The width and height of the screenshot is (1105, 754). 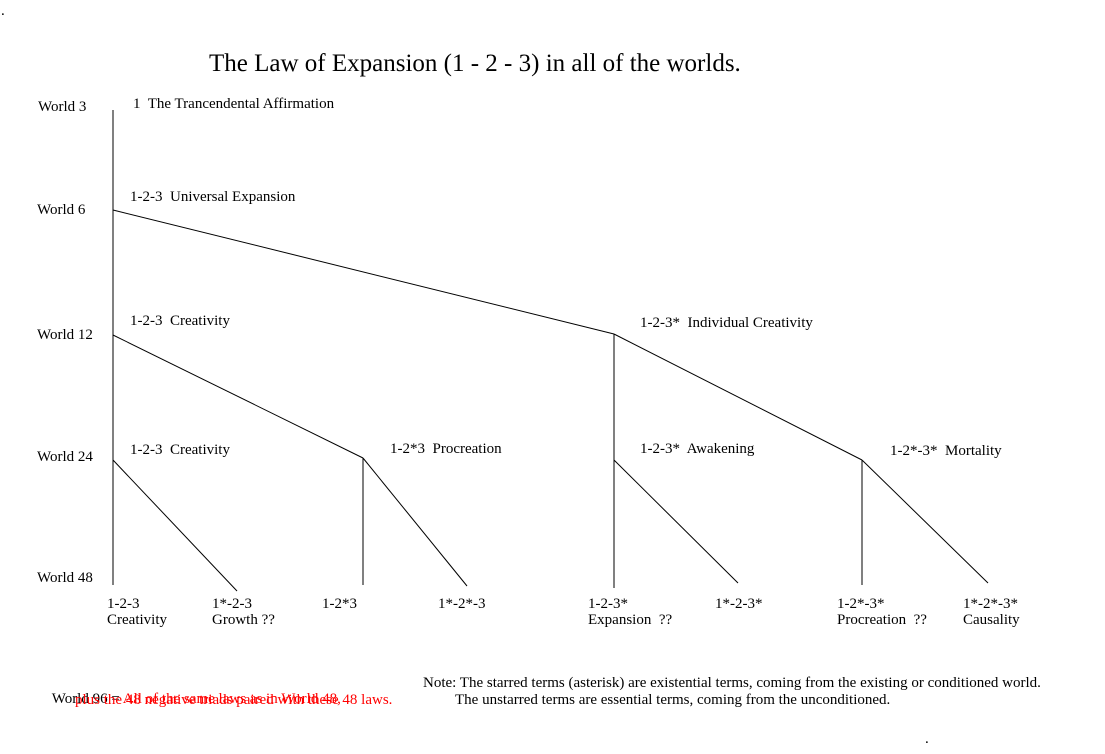 I want to click on leaf-term: Expansion ??, so click(x=630, y=620).